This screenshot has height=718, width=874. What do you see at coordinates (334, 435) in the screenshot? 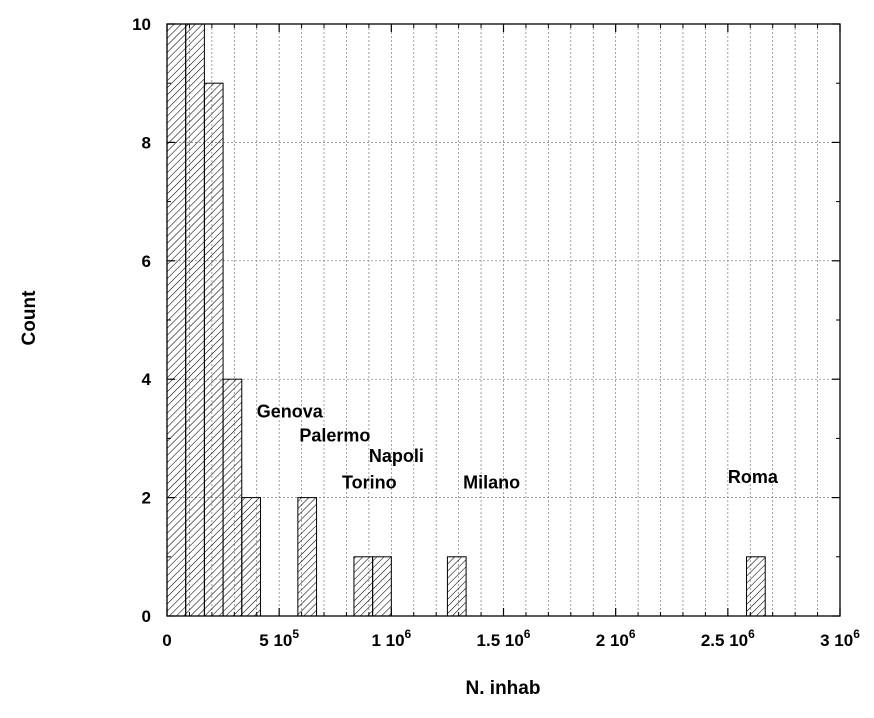
I see `city-annotation: Palermo` at bounding box center [334, 435].